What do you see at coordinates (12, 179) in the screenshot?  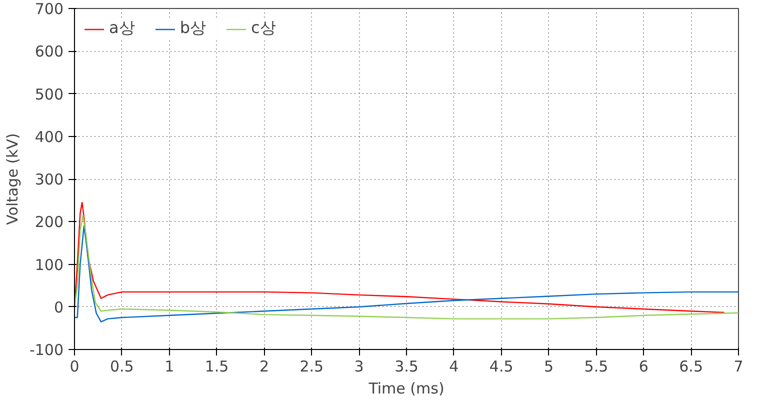 I see `y-axis-title: Voltage (kV)` at bounding box center [12, 179].